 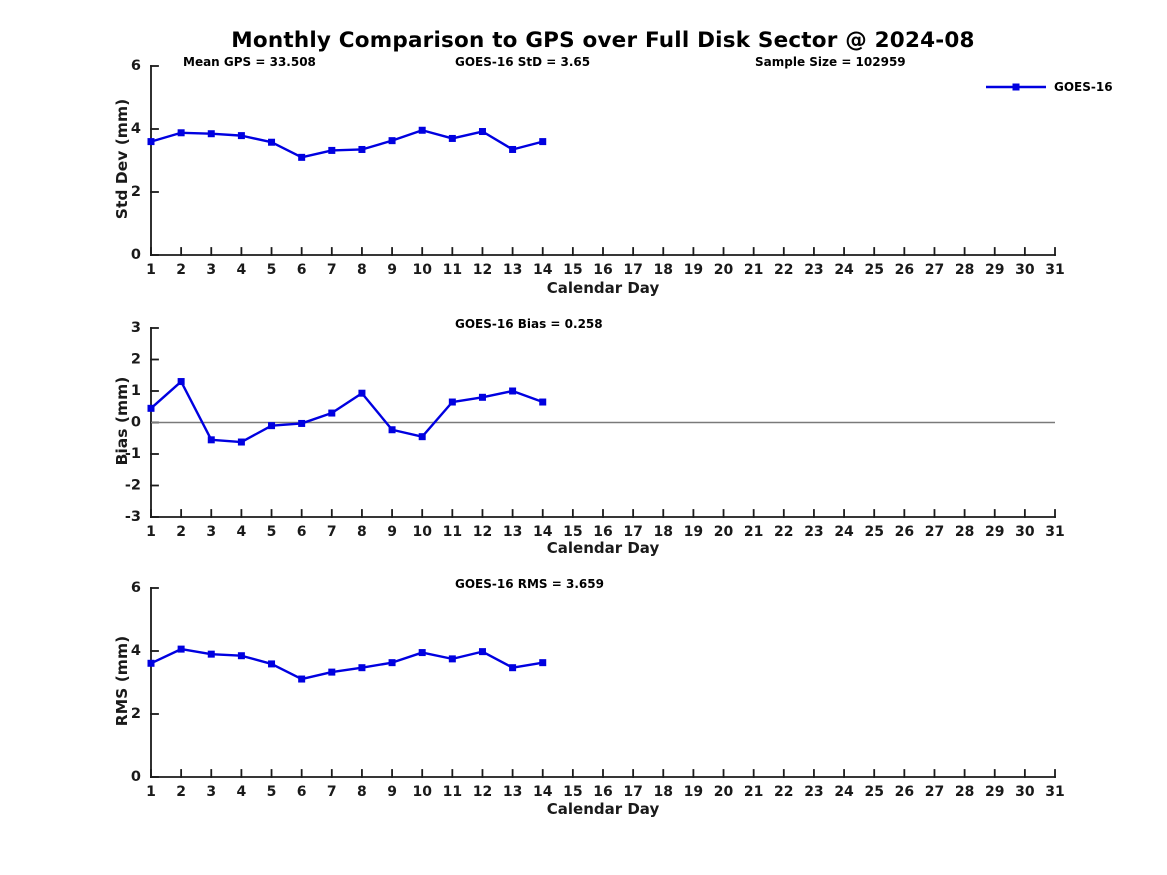 I want to click on bias-xtick-label: 5, so click(x=272, y=532).